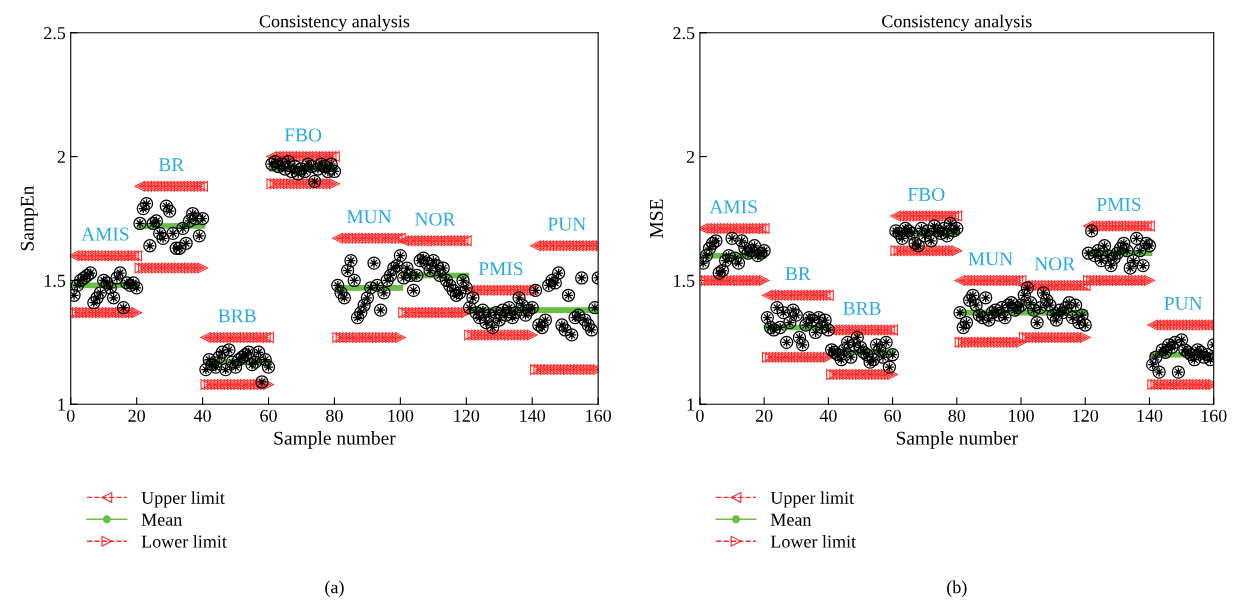 Image resolution: width=1241 pixels, height=607 pixels. Describe the element at coordinates (957, 588) in the screenshot. I see `text: (b)` at that location.